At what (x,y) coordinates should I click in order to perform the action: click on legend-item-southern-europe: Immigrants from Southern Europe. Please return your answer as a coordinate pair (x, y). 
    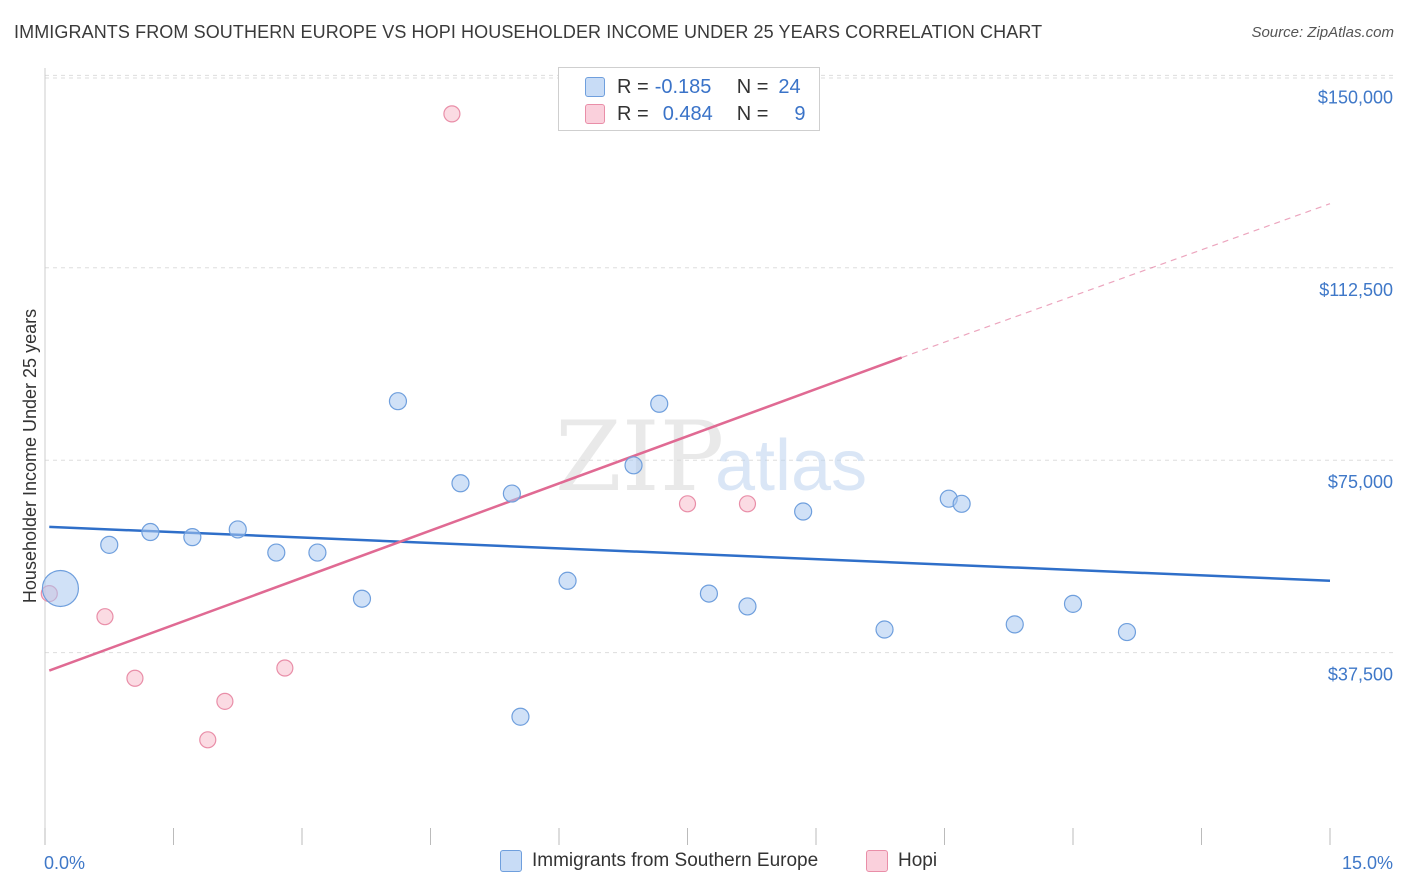
    Looking at the image, I should click on (659, 861).